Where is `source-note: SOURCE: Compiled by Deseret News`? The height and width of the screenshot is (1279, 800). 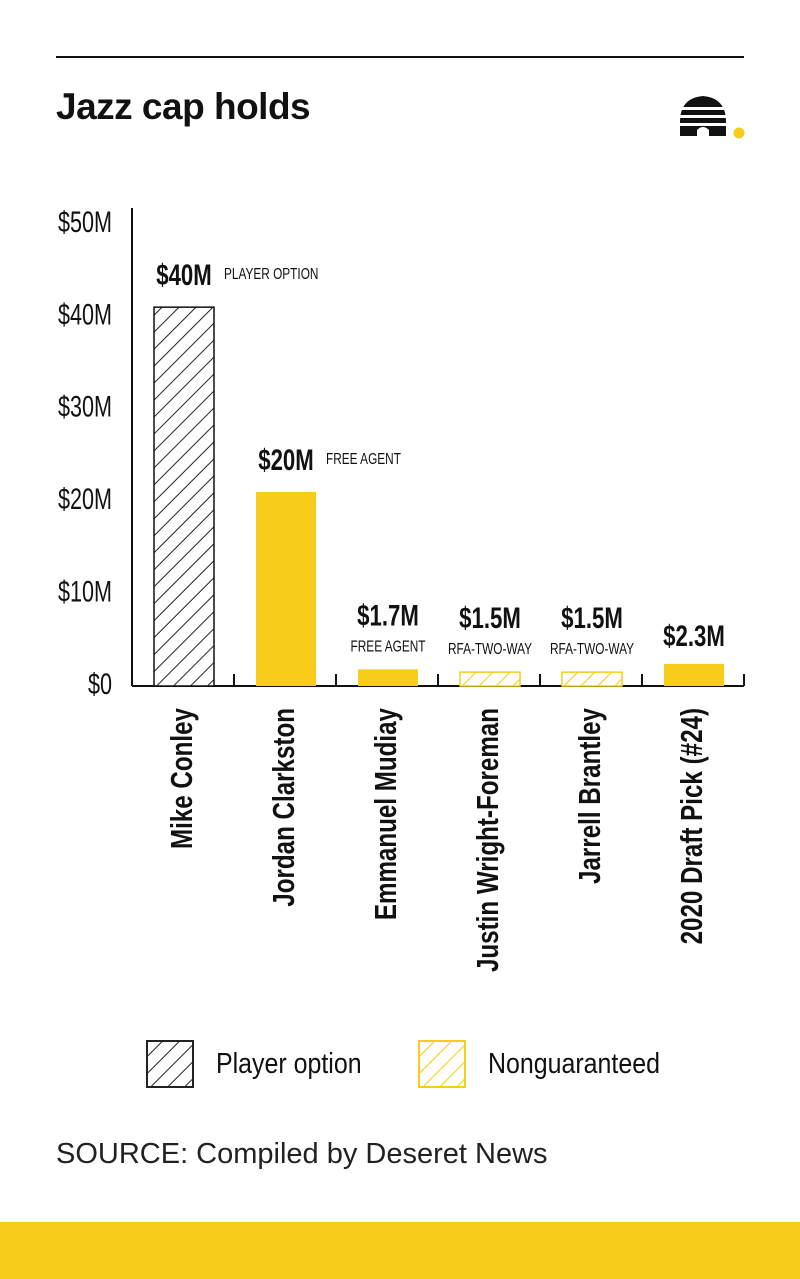 source-note: SOURCE: Compiled by Deseret News is located at coordinates (302, 1154).